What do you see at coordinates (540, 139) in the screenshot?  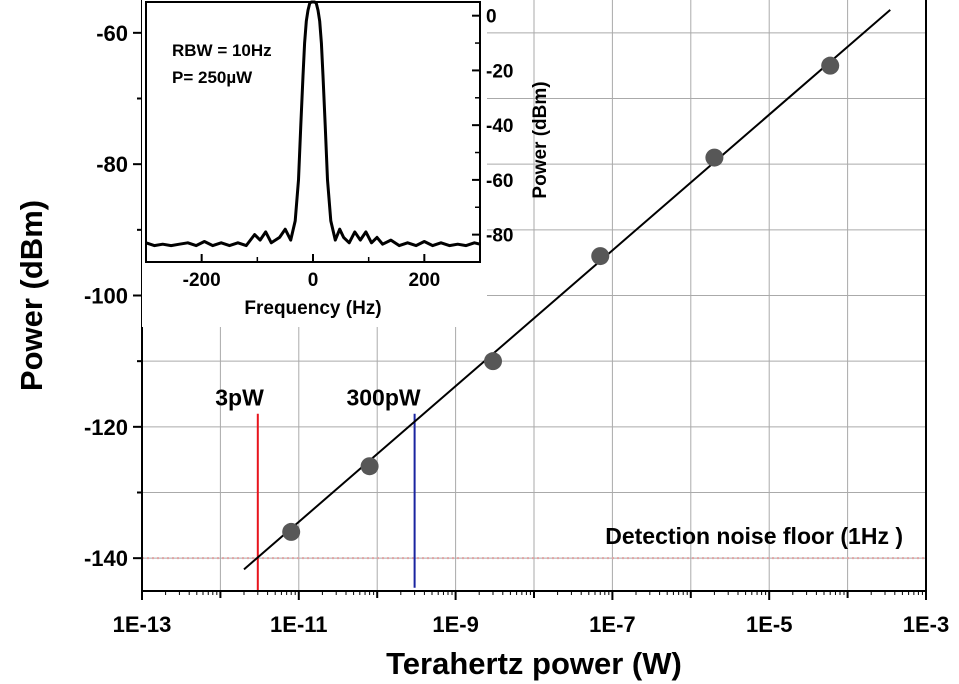 I see `inset-y-axis-label: Power (dBm)` at bounding box center [540, 139].